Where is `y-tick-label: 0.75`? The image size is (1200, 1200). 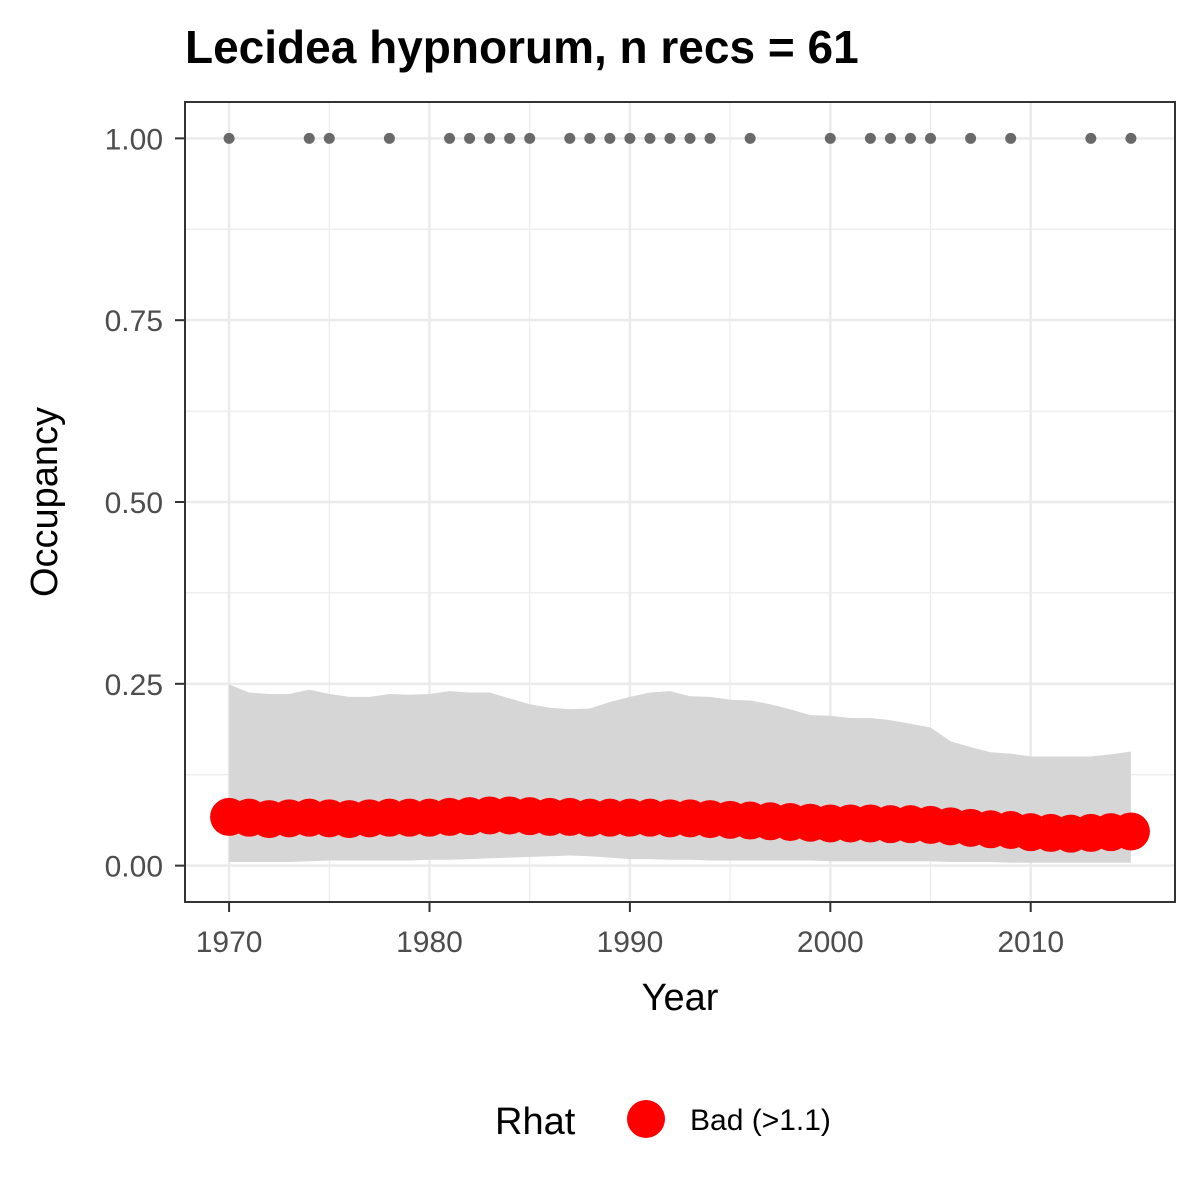 y-tick-label: 0.75 is located at coordinates (134, 321).